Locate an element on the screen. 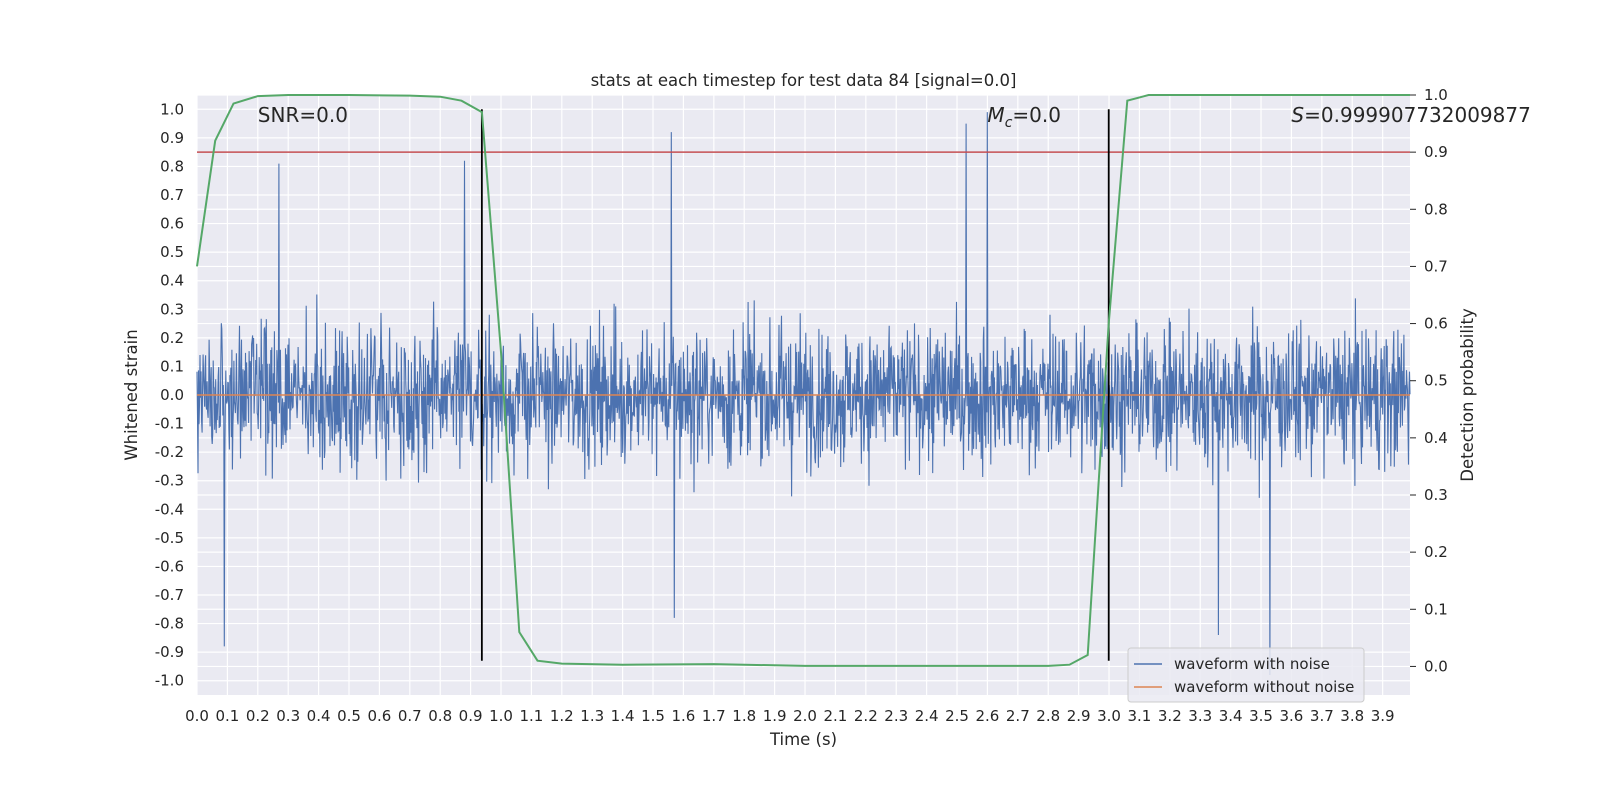 The width and height of the screenshot is (1600, 800). x-tick-label: 3.9 is located at coordinates (1383, 716).